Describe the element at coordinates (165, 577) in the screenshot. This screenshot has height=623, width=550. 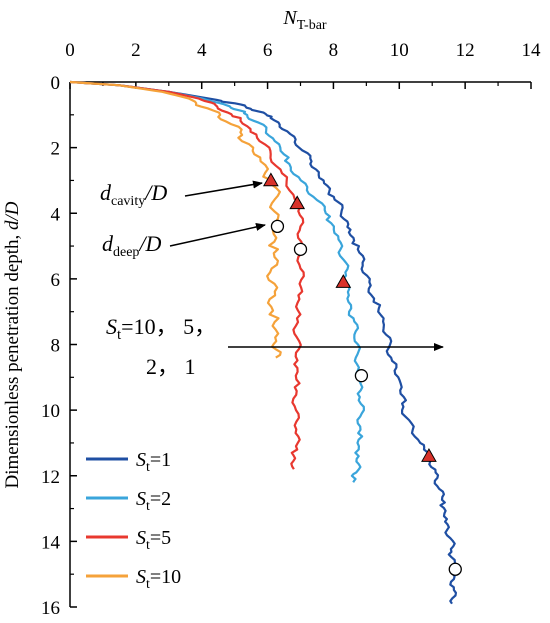
I see `legend-label-st10-rest: =10` at that location.